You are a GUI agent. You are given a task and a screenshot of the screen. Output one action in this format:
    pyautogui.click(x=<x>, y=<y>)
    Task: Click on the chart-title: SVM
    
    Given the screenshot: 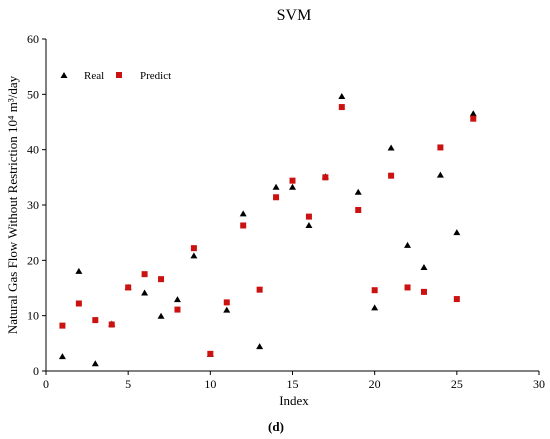 What is the action you would take?
    pyautogui.click(x=294, y=15)
    